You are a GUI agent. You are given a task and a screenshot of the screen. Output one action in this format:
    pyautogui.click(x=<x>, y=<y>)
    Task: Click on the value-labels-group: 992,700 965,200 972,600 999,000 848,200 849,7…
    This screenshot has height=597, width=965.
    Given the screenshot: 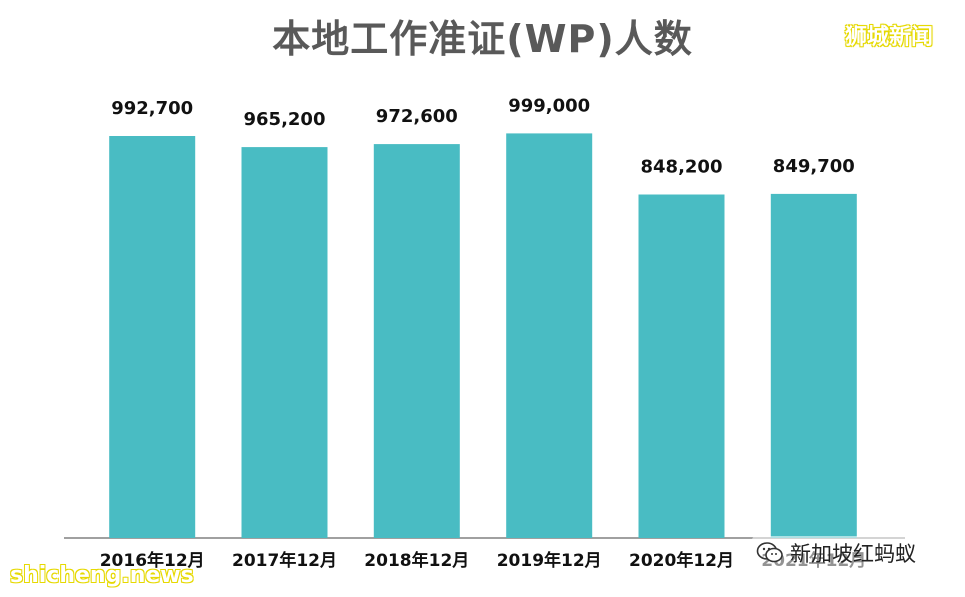 What is the action you would take?
    pyautogui.click(x=483, y=136)
    